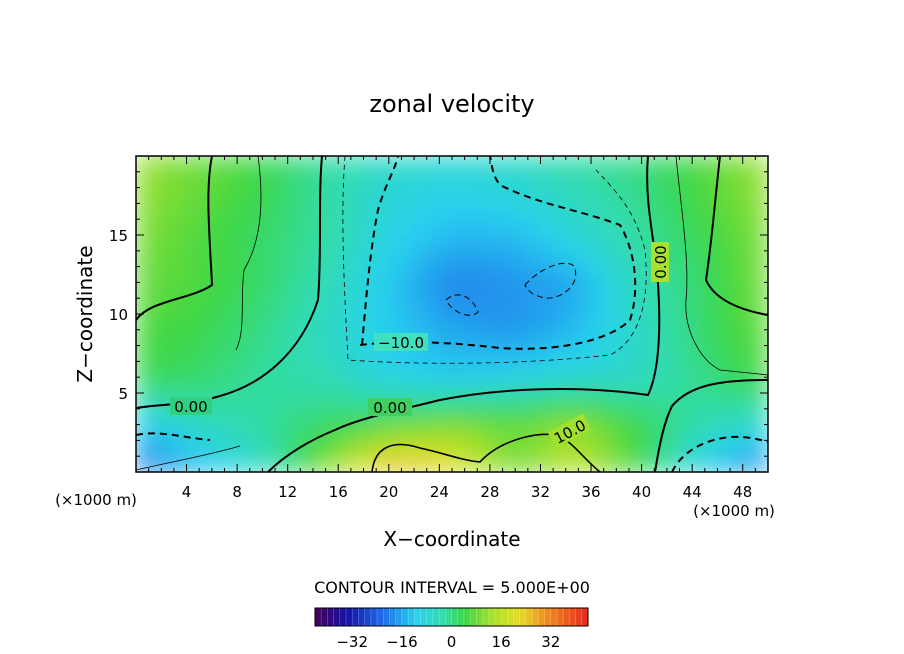 This screenshot has height=654, width=904. I want to click on contour-neg-ten-right, so click(719, 453).